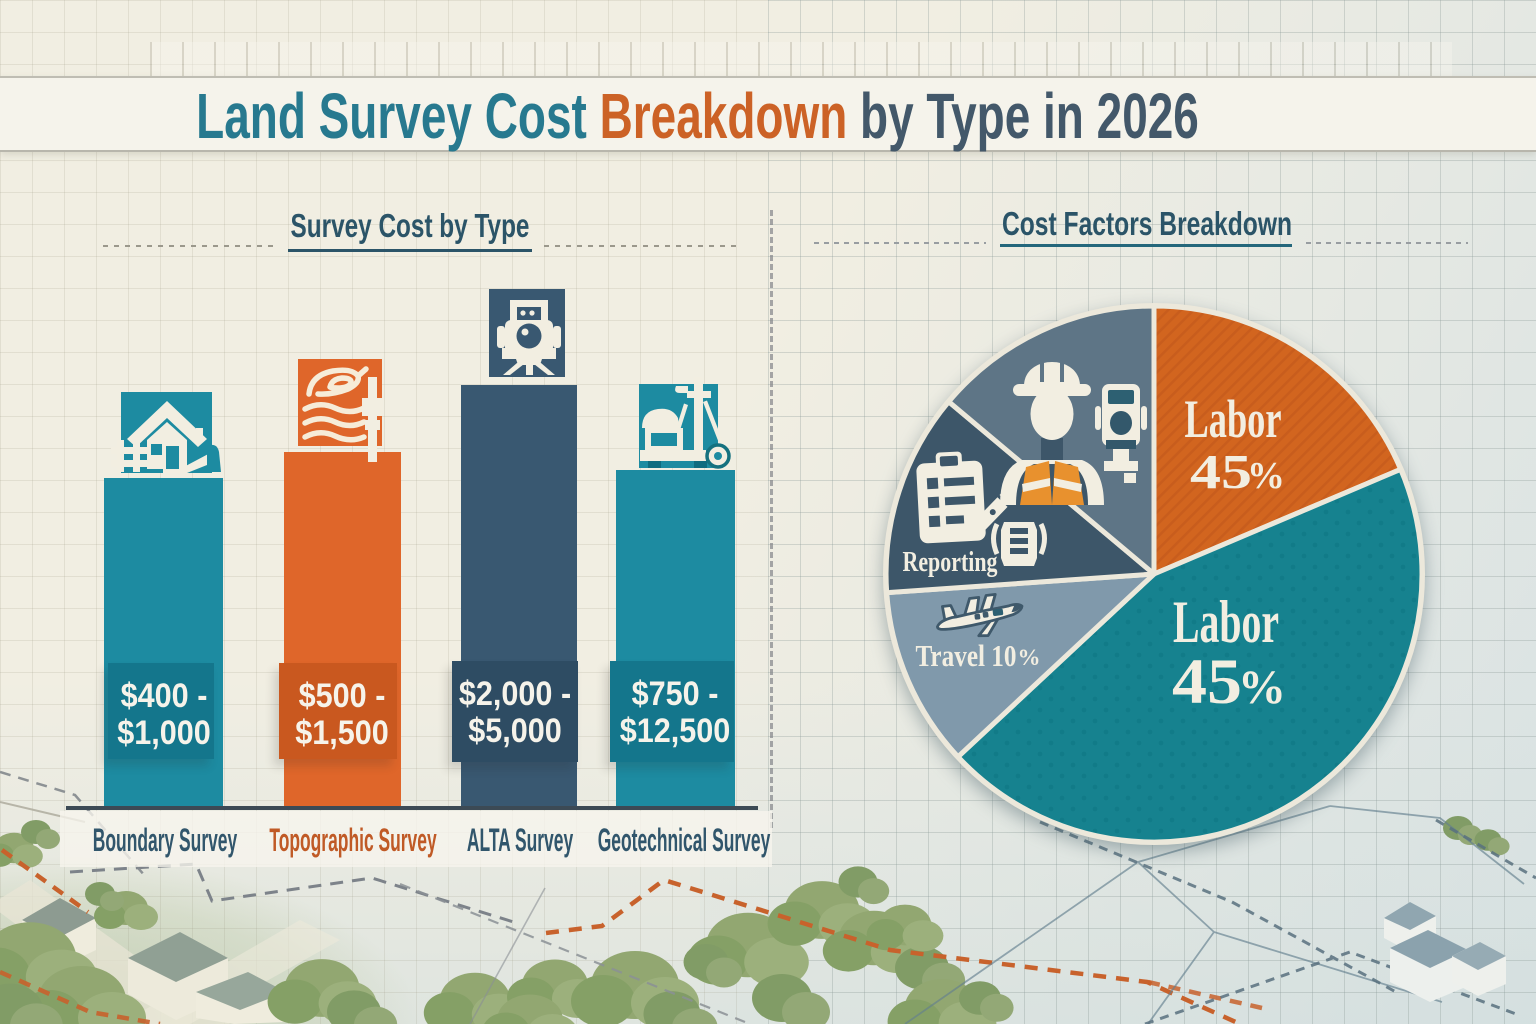 The height and width of the screenshot is (1024, 1536). I want to click on svg-text: Reporting, so click(950, 562).